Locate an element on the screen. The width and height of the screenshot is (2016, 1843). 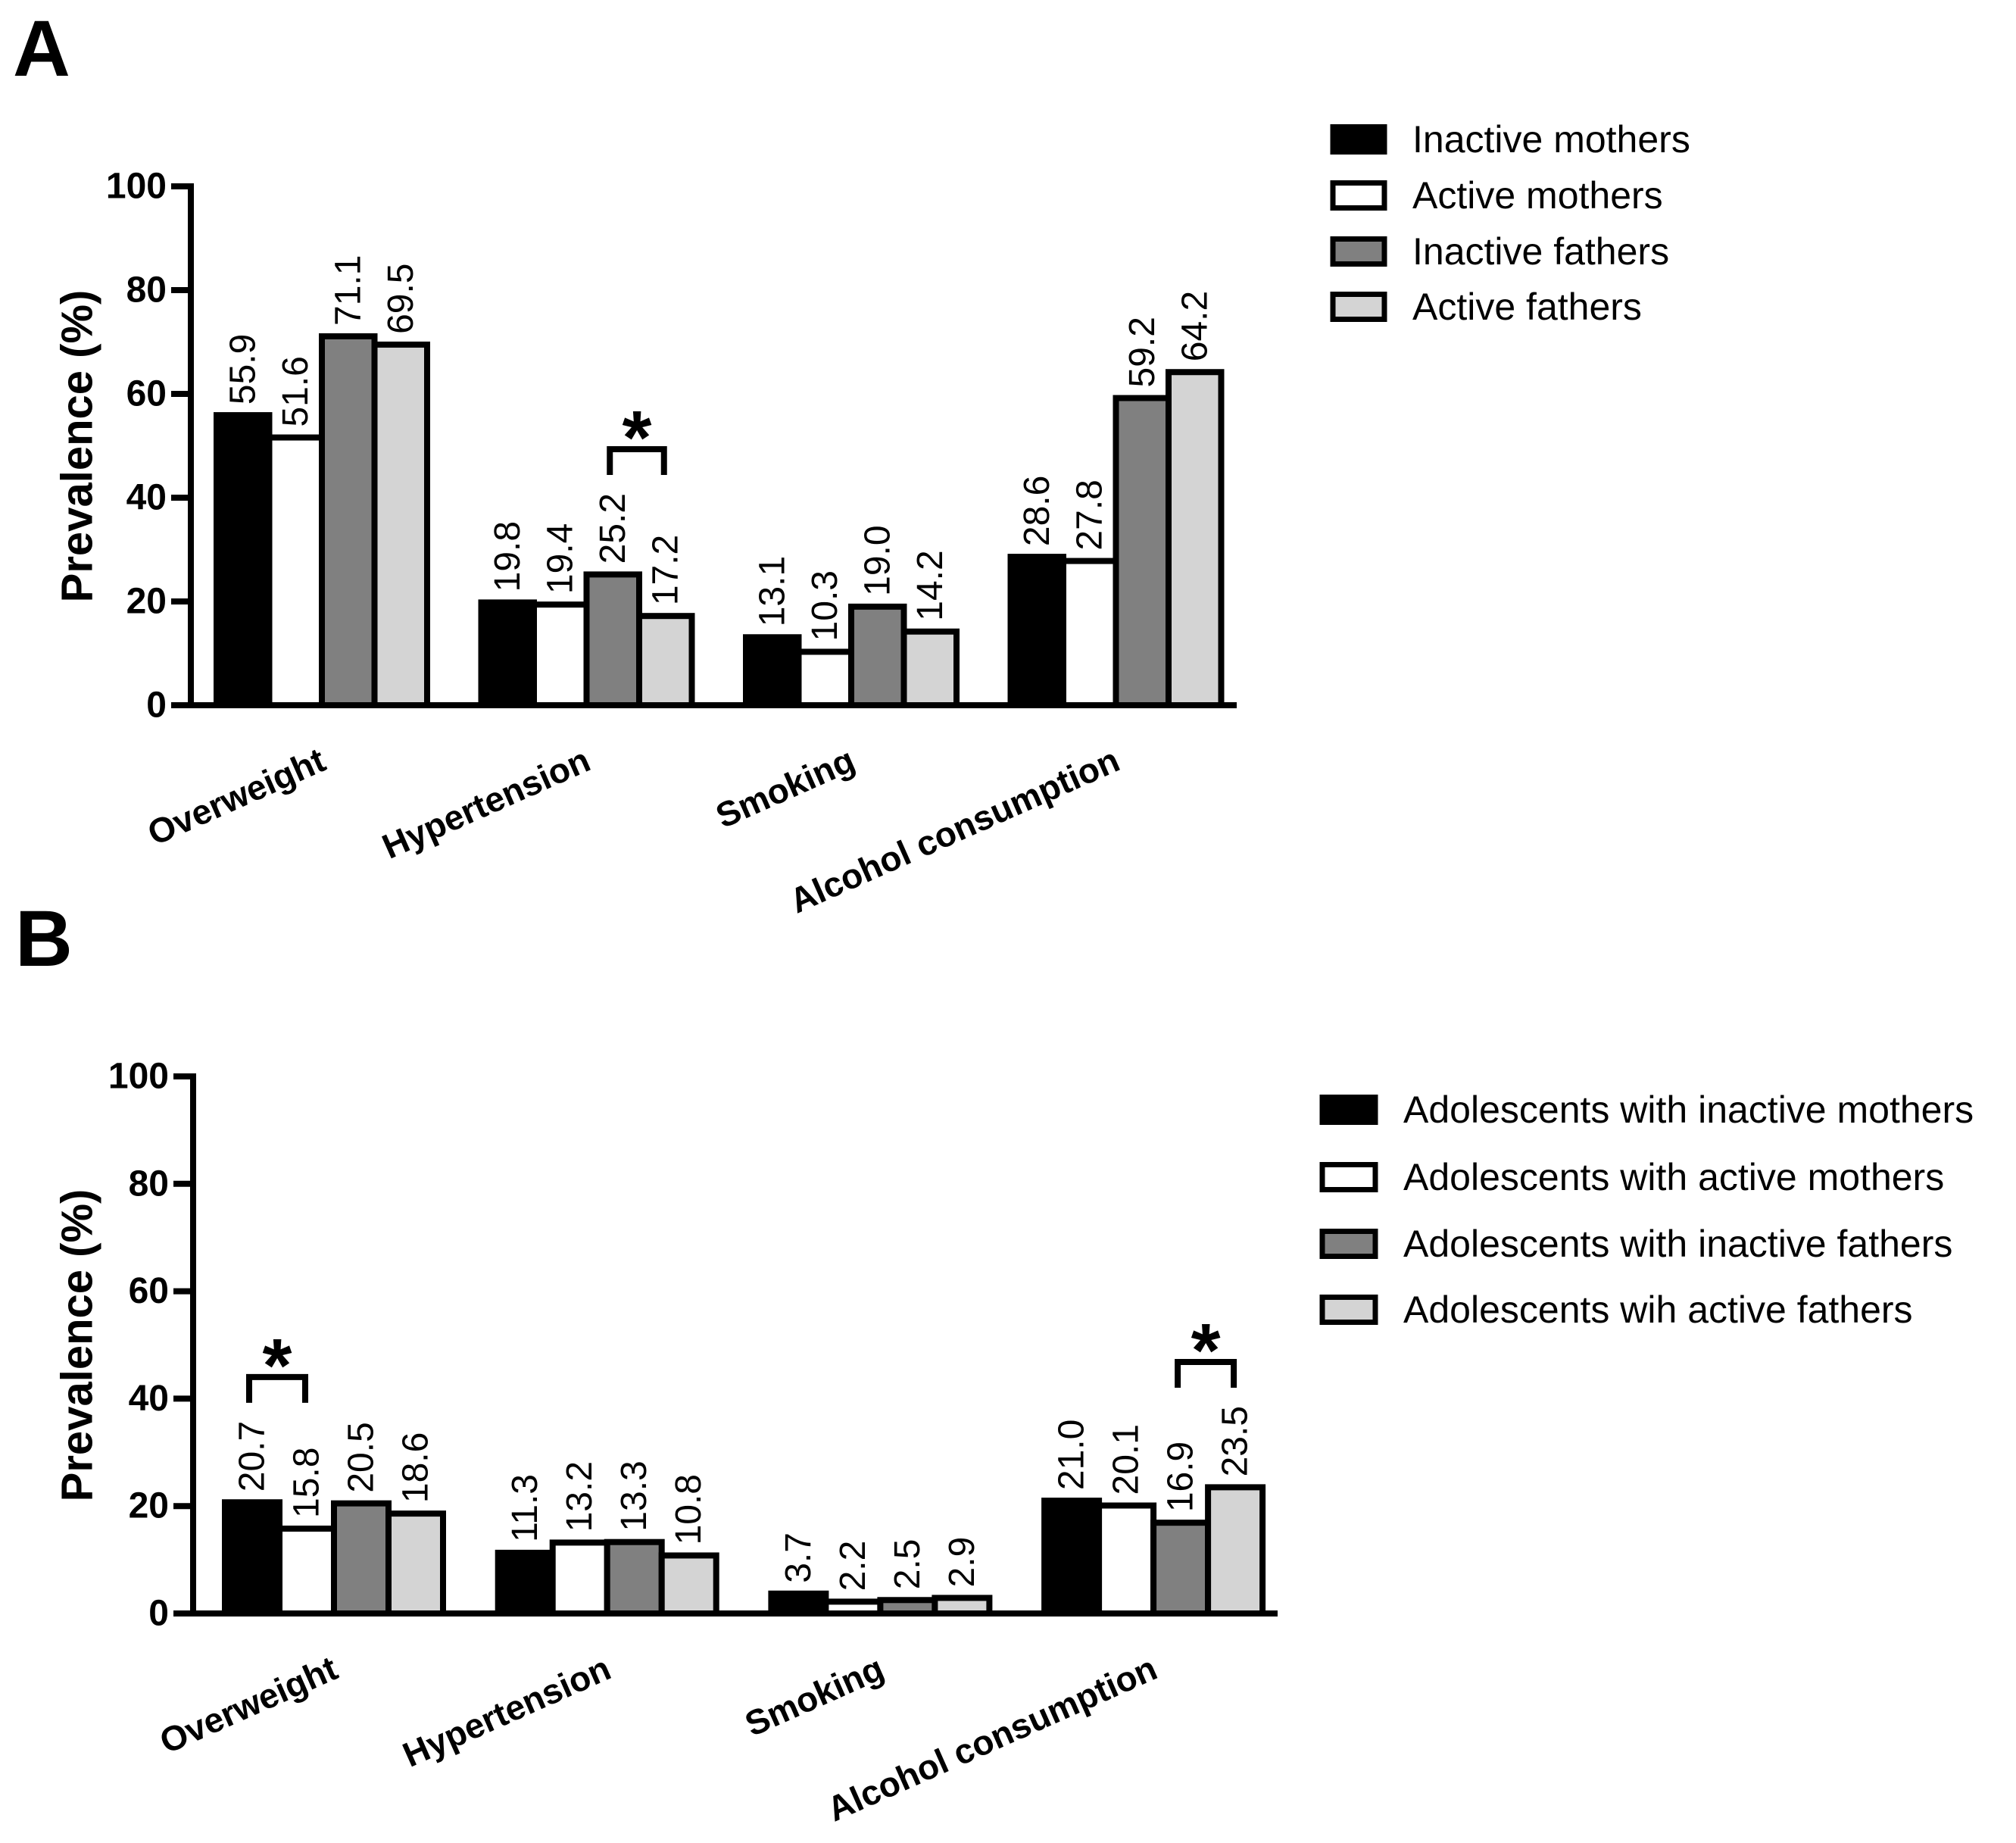
legend-item-inactive-fathers: Inactive fathers is located at coordinates (1499, 251).